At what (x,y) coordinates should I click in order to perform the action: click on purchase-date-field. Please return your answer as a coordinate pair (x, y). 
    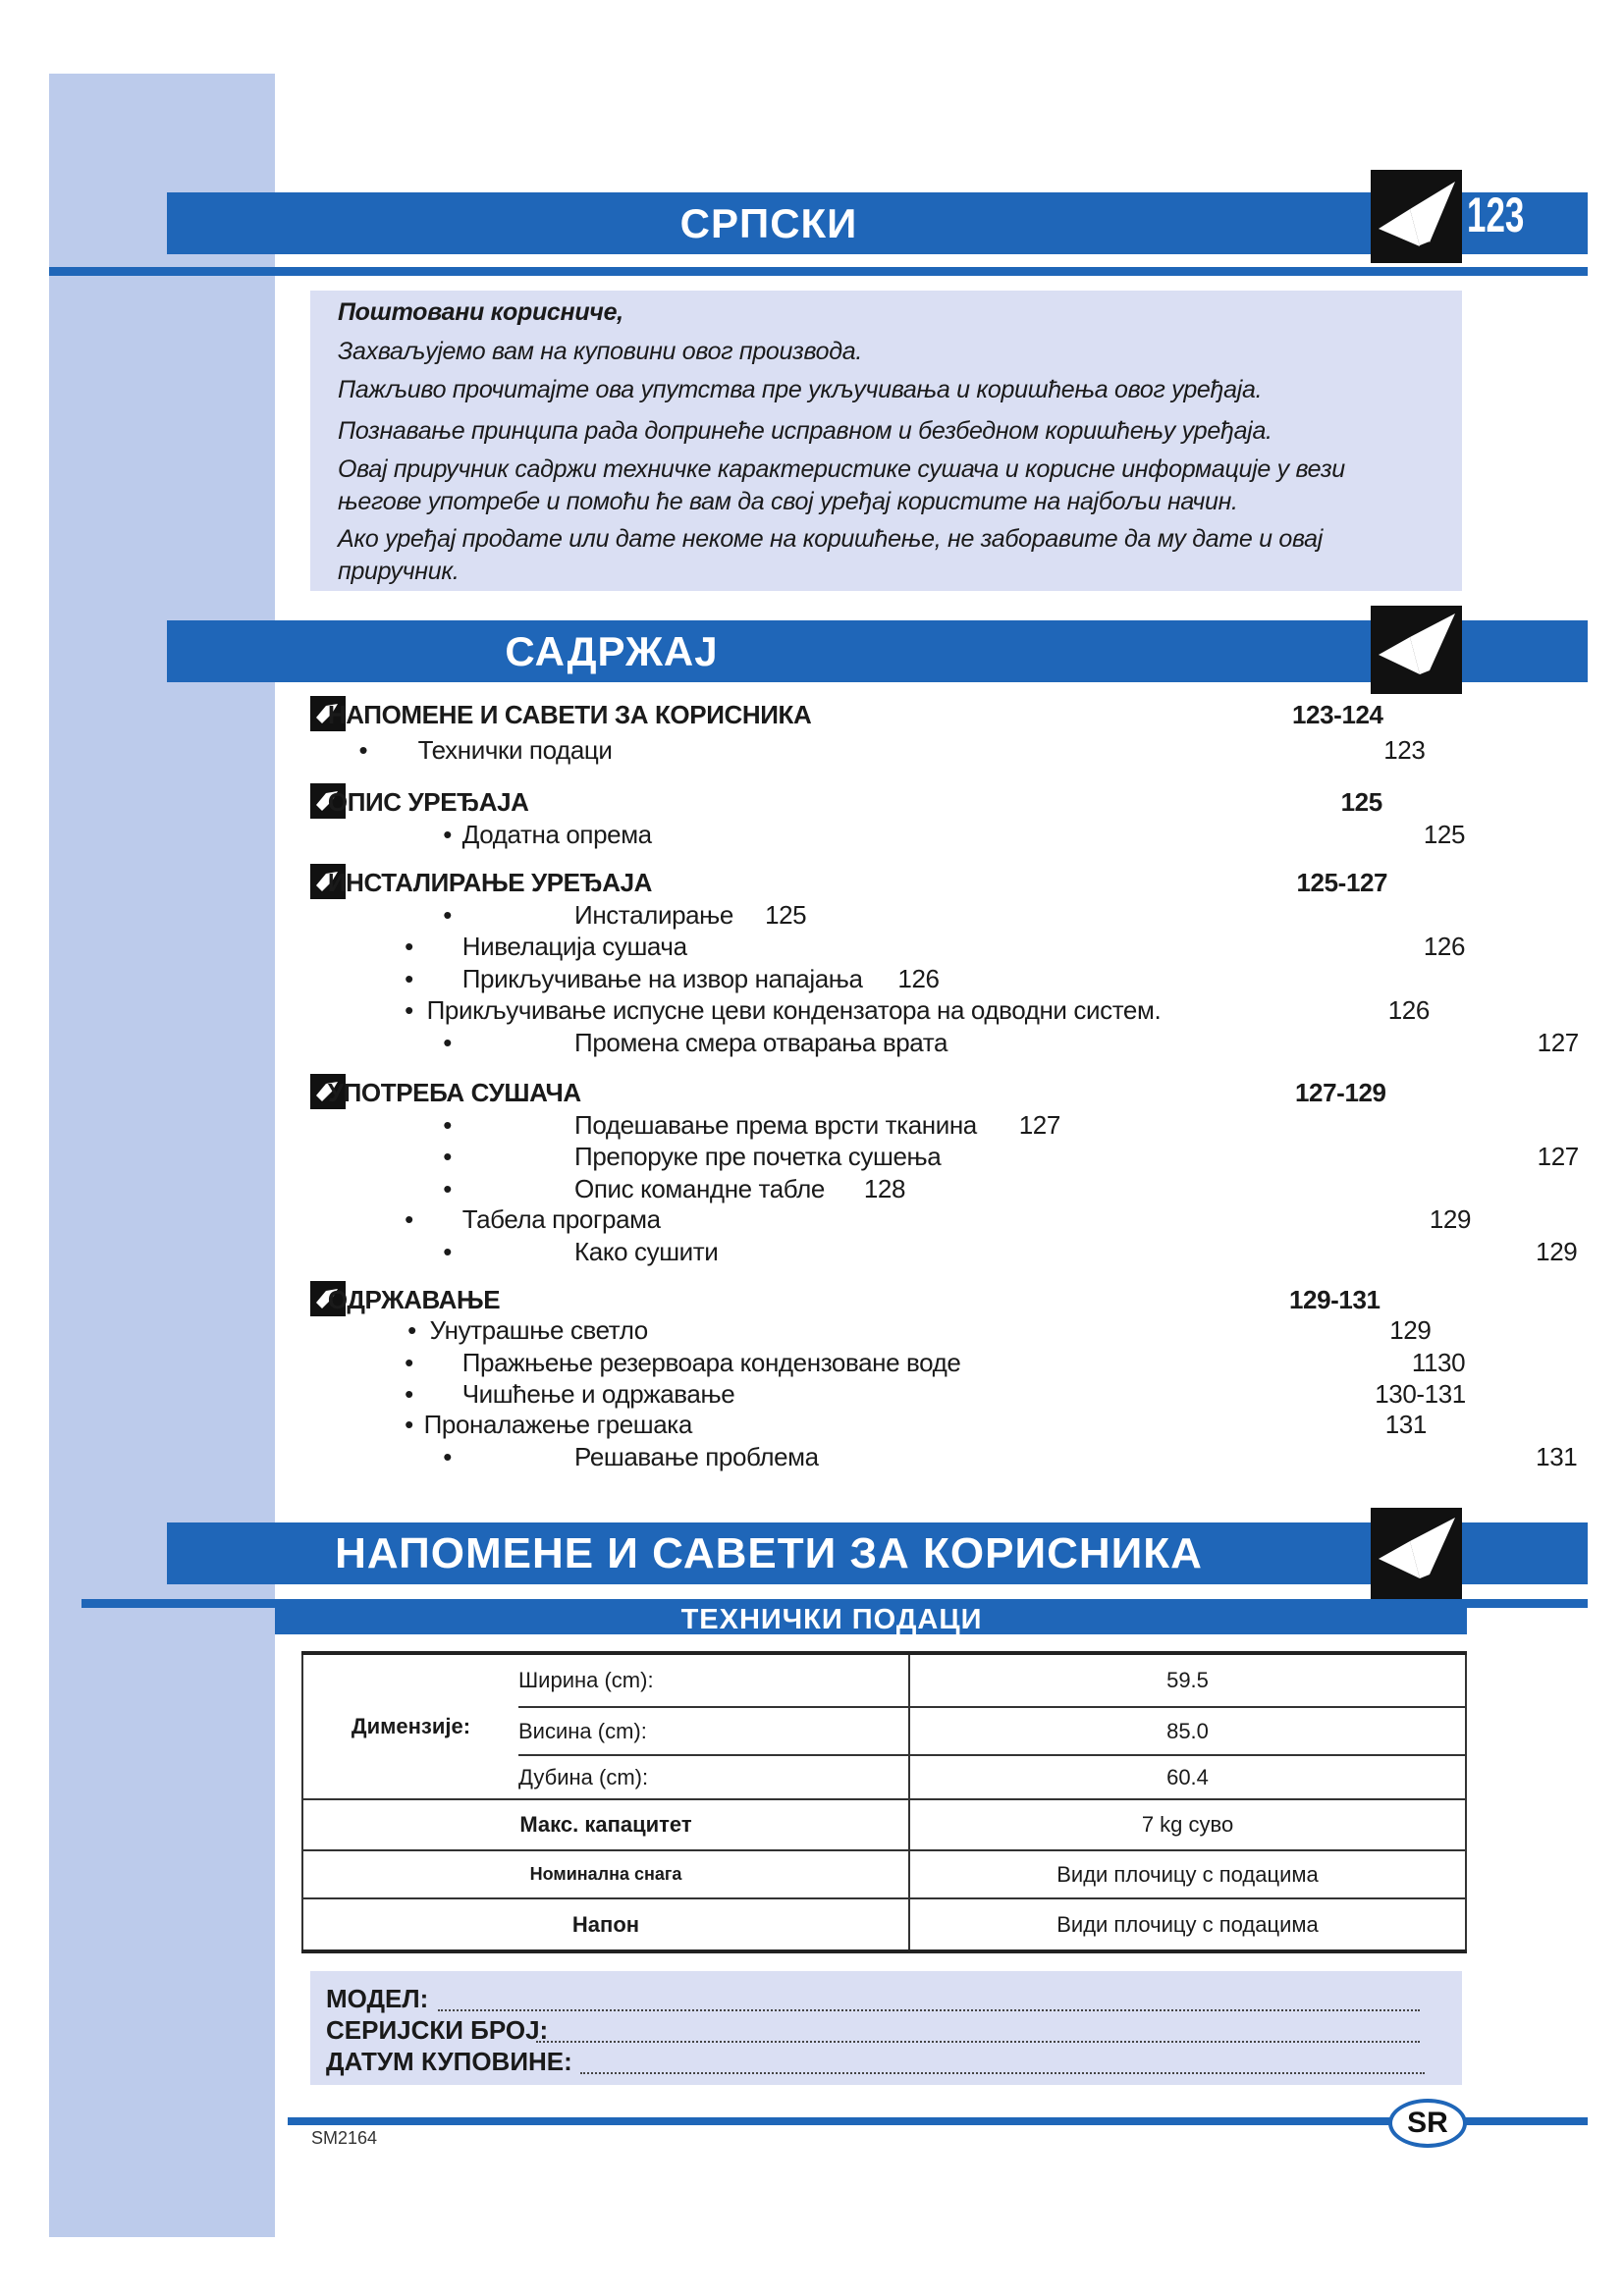
    Looking at the image, I should click on (1002, 2073).